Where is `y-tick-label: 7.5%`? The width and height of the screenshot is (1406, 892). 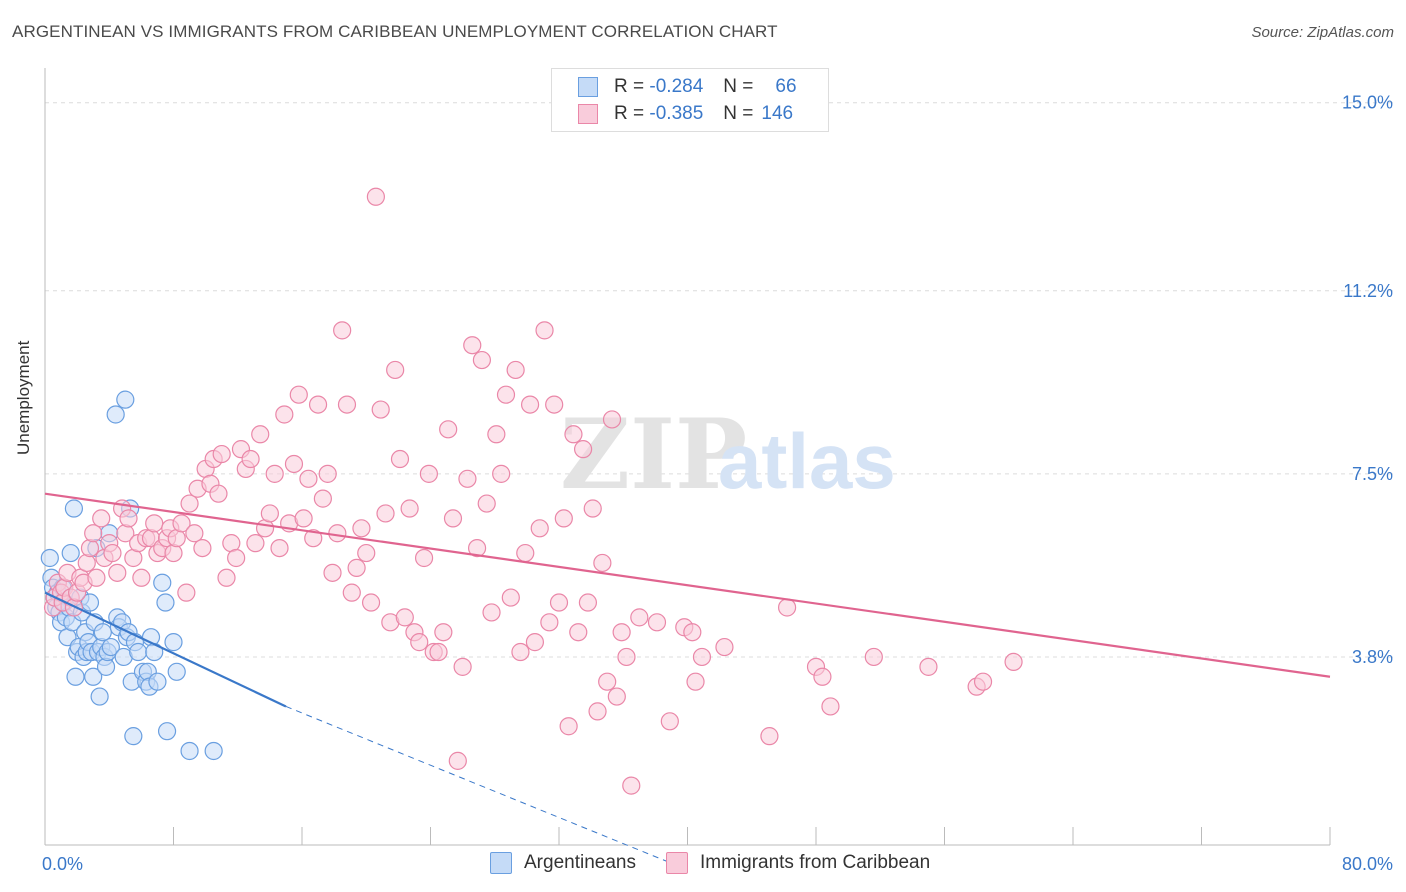
y-tick-label: 7.5% is located at coordinates (1372, 474).